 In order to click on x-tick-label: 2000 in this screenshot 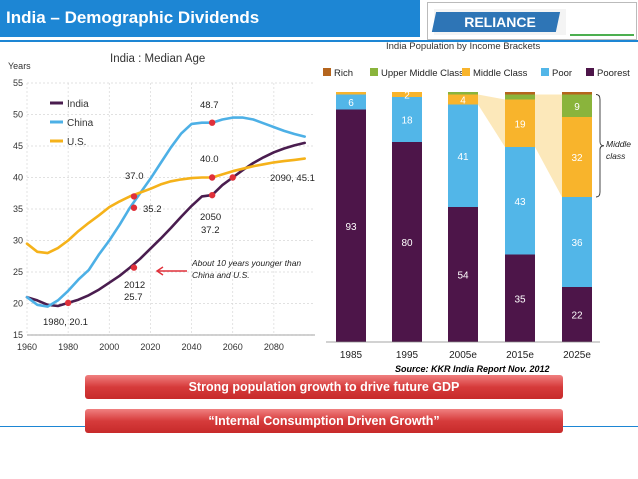, I will do `click(109, 347)`.